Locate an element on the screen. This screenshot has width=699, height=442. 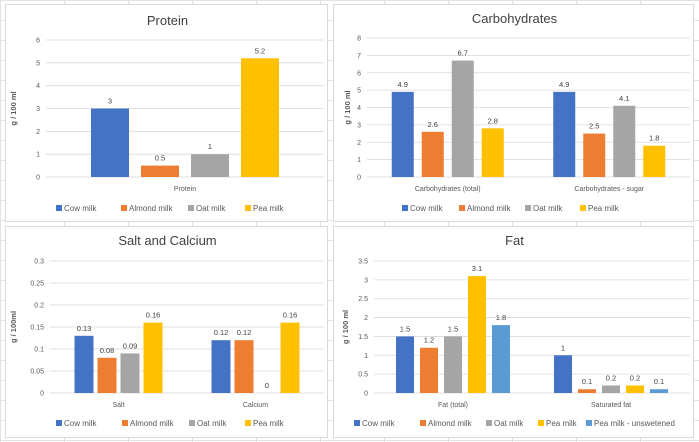
bar-almond-milk-calcium is located at coordinates (244, 366).